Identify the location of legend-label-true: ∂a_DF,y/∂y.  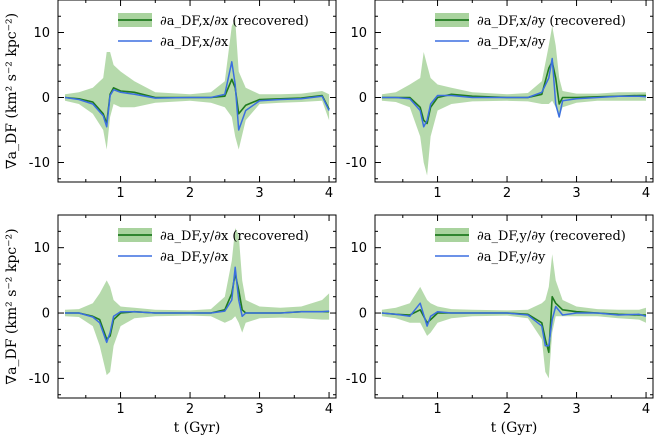
(511, 257).